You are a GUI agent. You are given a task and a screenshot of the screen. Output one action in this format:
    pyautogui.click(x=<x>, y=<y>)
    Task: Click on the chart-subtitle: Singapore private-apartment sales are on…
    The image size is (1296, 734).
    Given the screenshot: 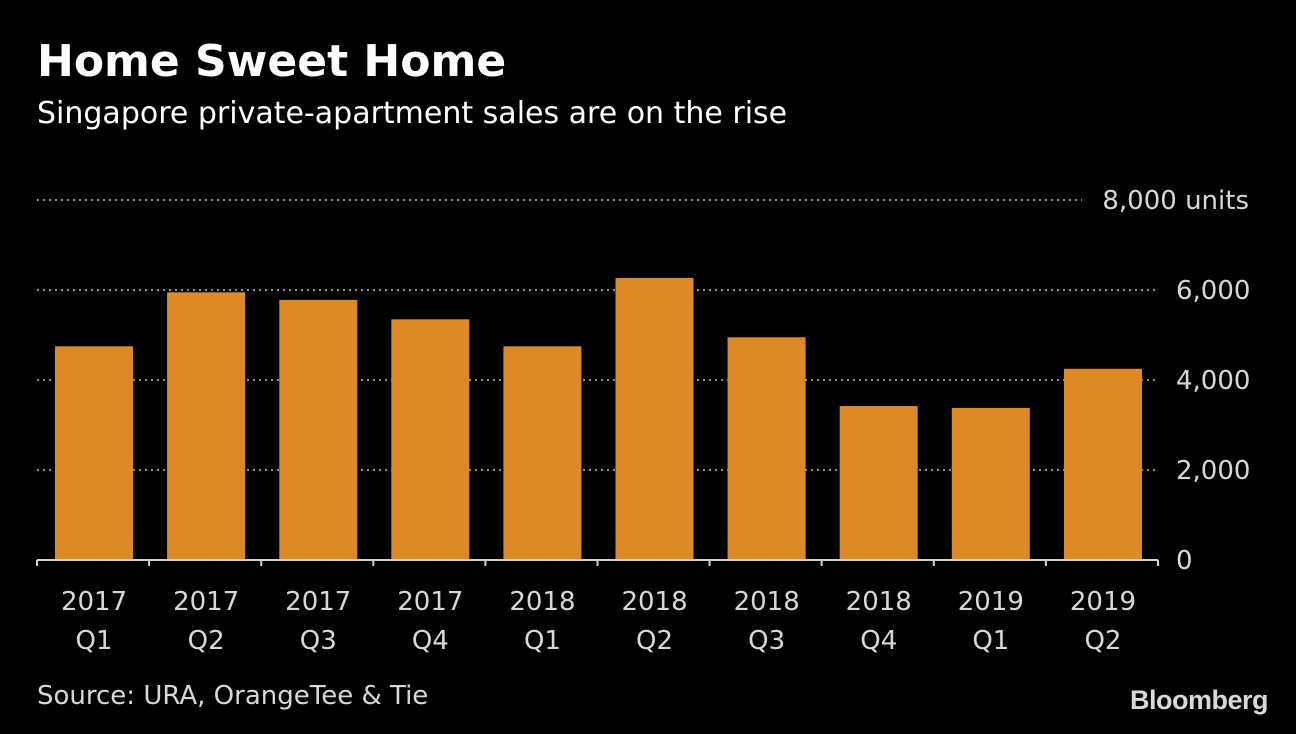 What is the action you would take?
    pyautogui.click(x=412, y=113)
    